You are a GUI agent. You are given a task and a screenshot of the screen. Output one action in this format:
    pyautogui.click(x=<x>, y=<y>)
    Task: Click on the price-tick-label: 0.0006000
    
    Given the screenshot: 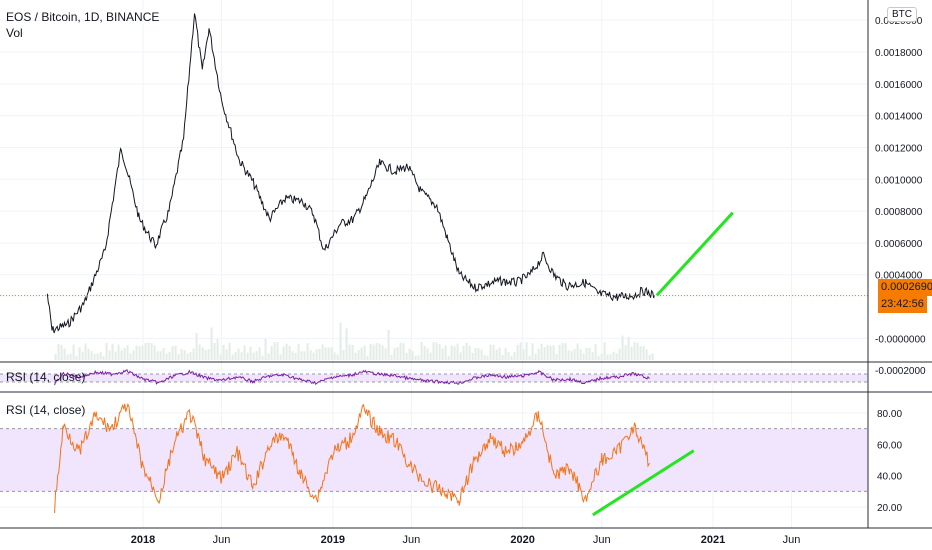 What is the action you would take?
    pyautogui.click(x=899, y=244)
    